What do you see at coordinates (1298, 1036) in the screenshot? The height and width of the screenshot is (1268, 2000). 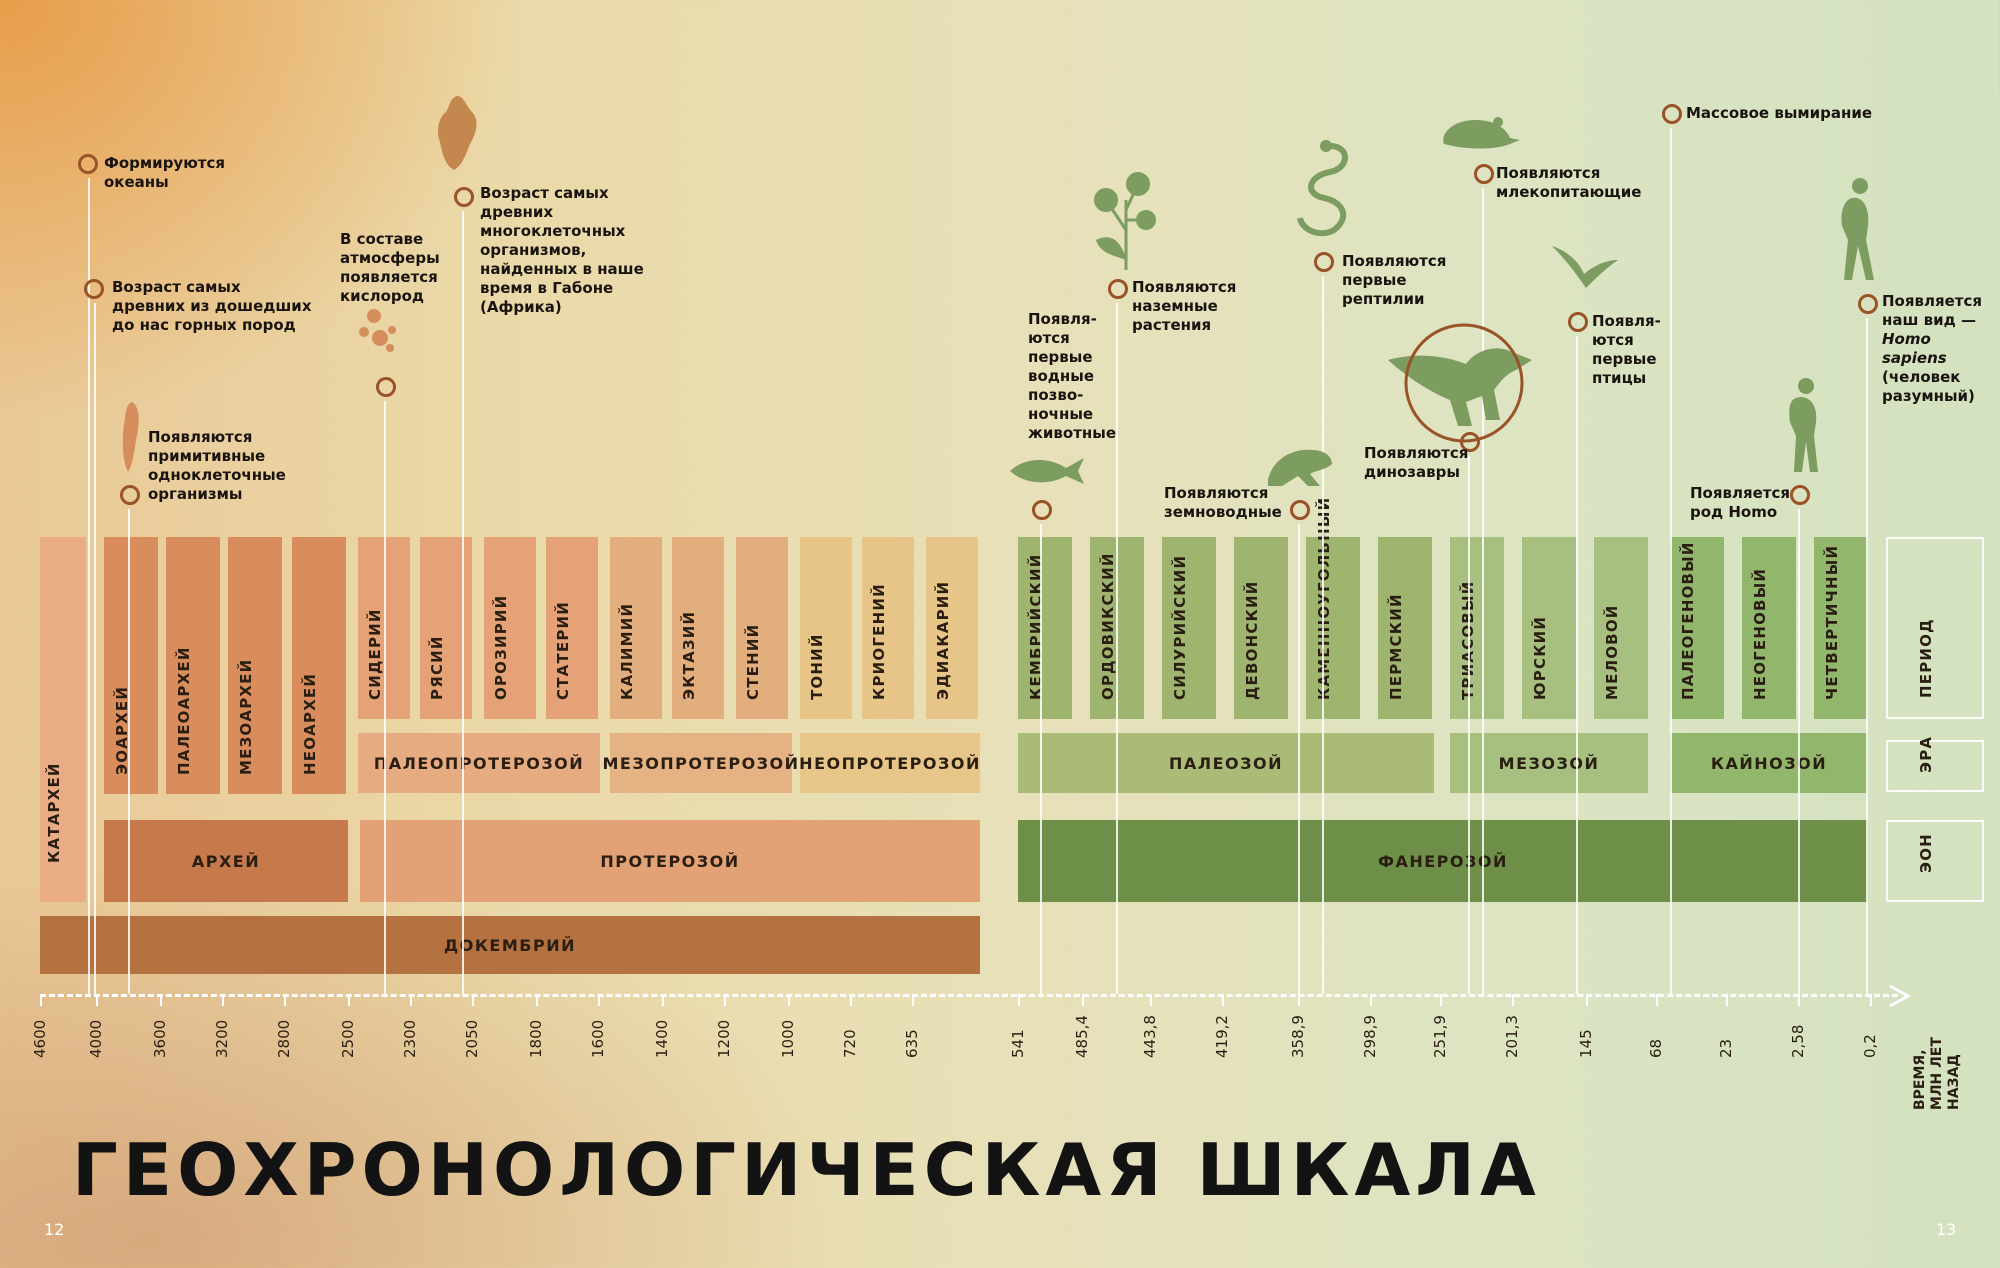 I see `tick-label: 358,9` at bounding box center [1298, 1036].